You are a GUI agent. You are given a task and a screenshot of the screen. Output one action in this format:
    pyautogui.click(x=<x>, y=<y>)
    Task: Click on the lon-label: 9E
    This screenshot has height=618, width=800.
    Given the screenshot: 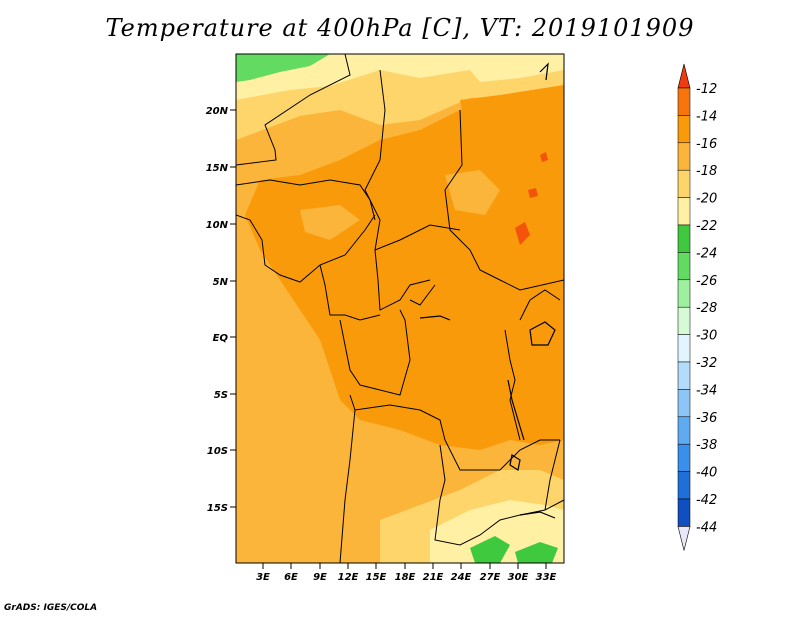 What is the action you would take?
    pyautogui.click(x=320, y=577)
    